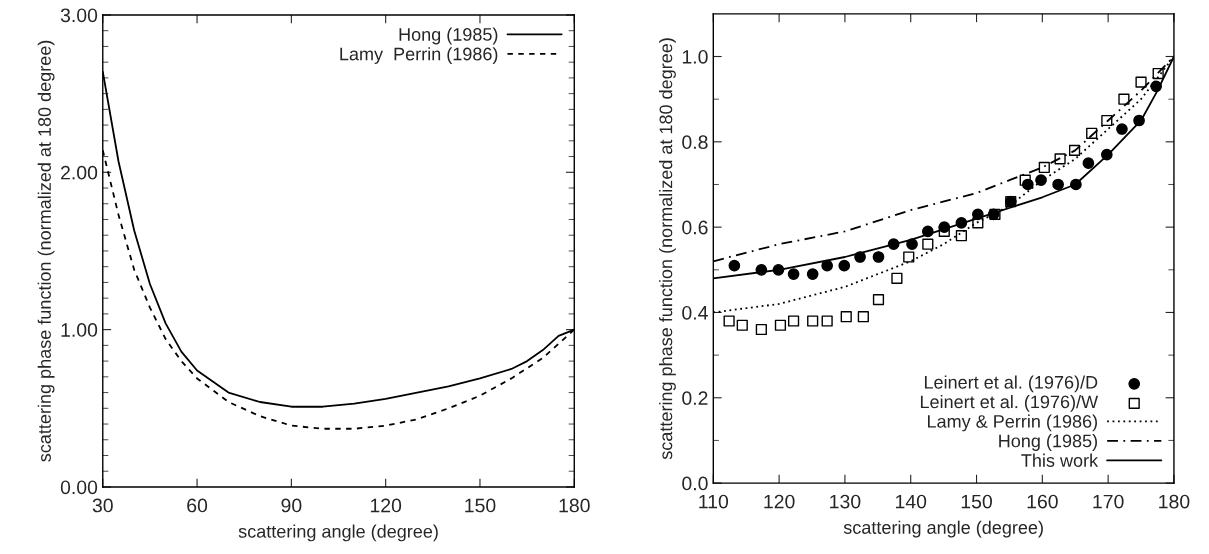 This screenshot has width=1209, height=554. What do you see at coordinates (695, 312) in the screenshot?
I see `y-tick-label: 0.4` at bounding box center [695, 312].